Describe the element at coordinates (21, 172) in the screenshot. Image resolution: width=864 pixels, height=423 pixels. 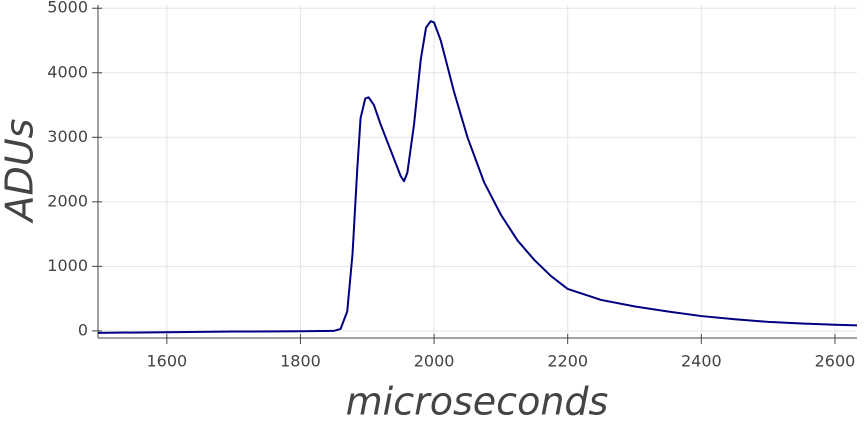
I see `y-axis-title: ADUs` at that location.